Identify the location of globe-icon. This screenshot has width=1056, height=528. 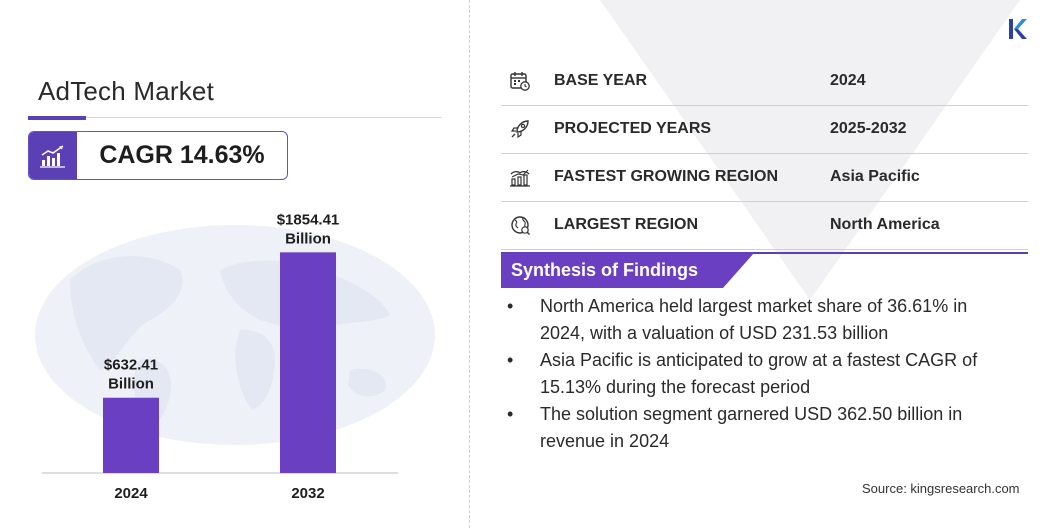
(520, 225).